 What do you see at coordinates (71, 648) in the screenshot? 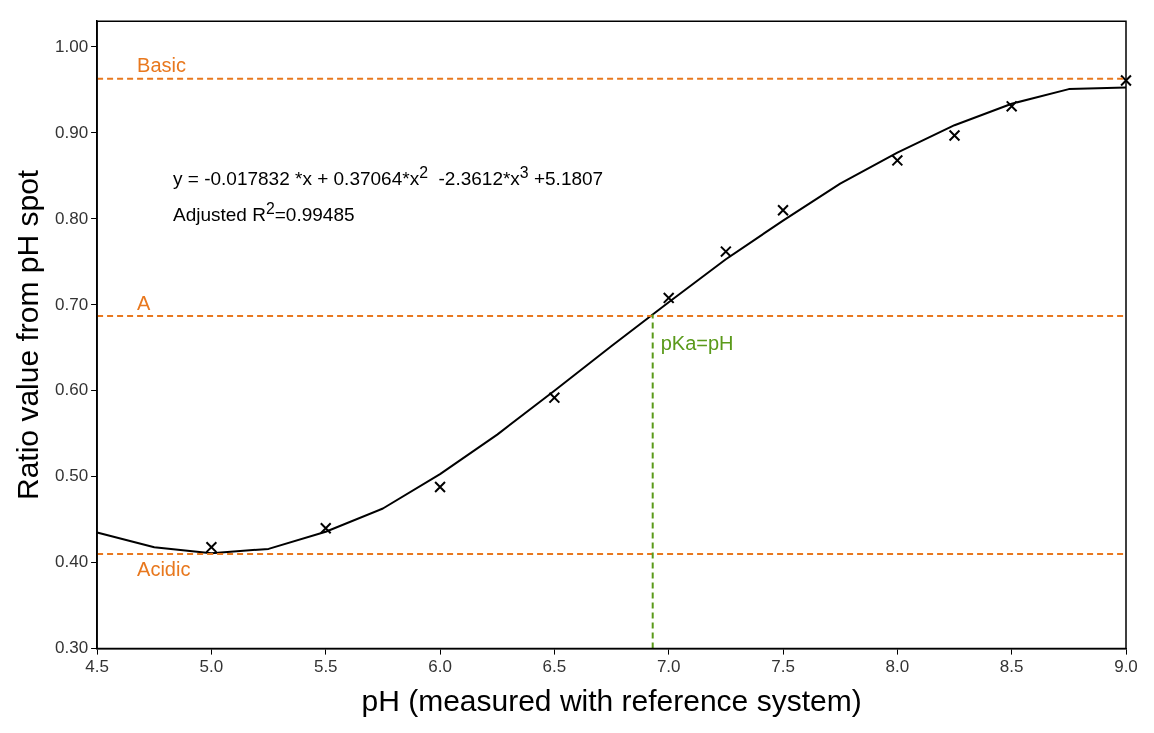
I see `y-tick-label: 0.30` at bounding box center [71, 648].